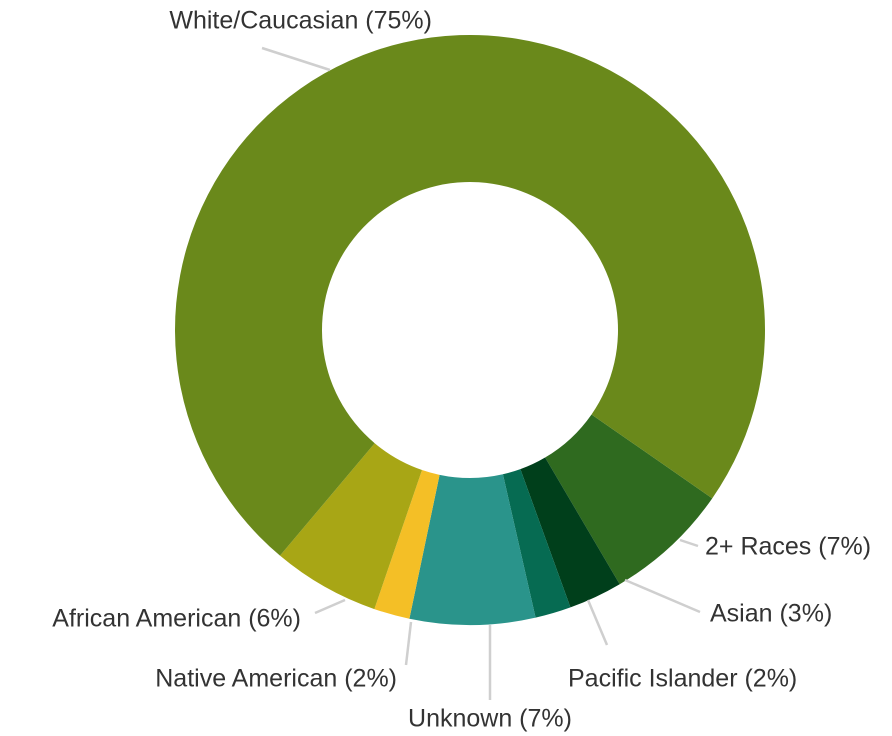 This screenshot has width=892, height=736. What do you see at coordinates (300, 21) in the screenshot?
I see `slice-label: White/Caucasian (75%)` at bounding box center [300, 21].